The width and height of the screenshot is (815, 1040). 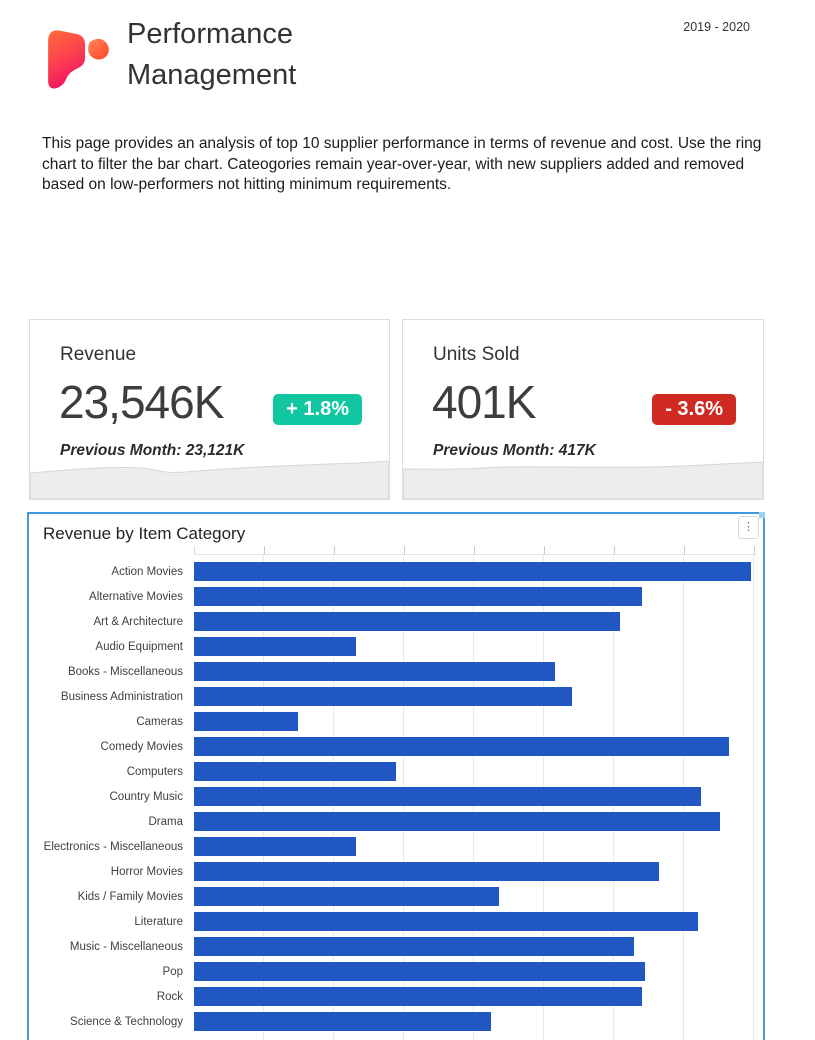 What do you see at coordinates (317, 409) in the screenshot?
I see `kpi-delta-badge: + 1.8%` at bounding box center [317, 409].